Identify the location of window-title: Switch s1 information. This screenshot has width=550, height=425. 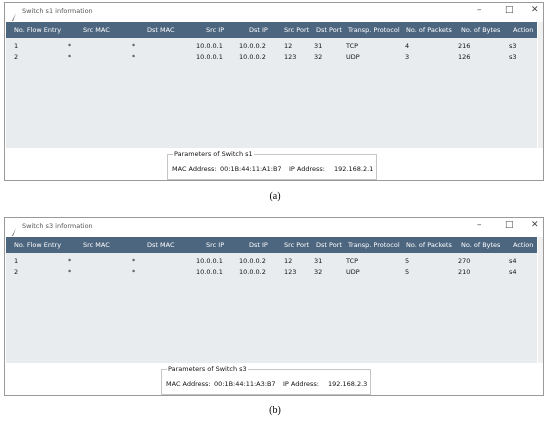
(57, 11).